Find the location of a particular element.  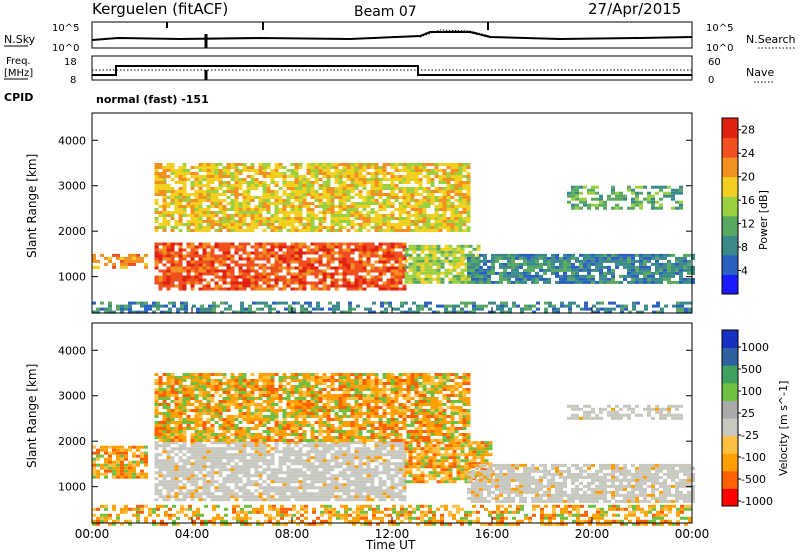

freq-panel: Freq. [MHz] 18 8 60 0 Nave is located at coordinates (389, 70).